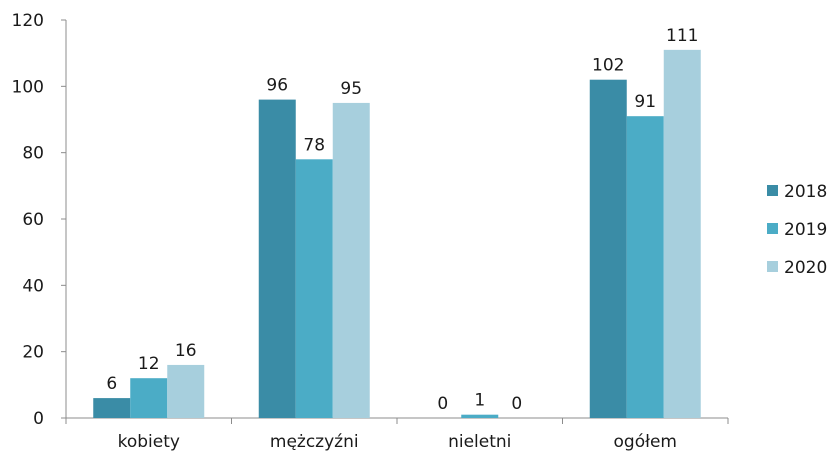  I want to click on data-label: 6, so click(111, 384).